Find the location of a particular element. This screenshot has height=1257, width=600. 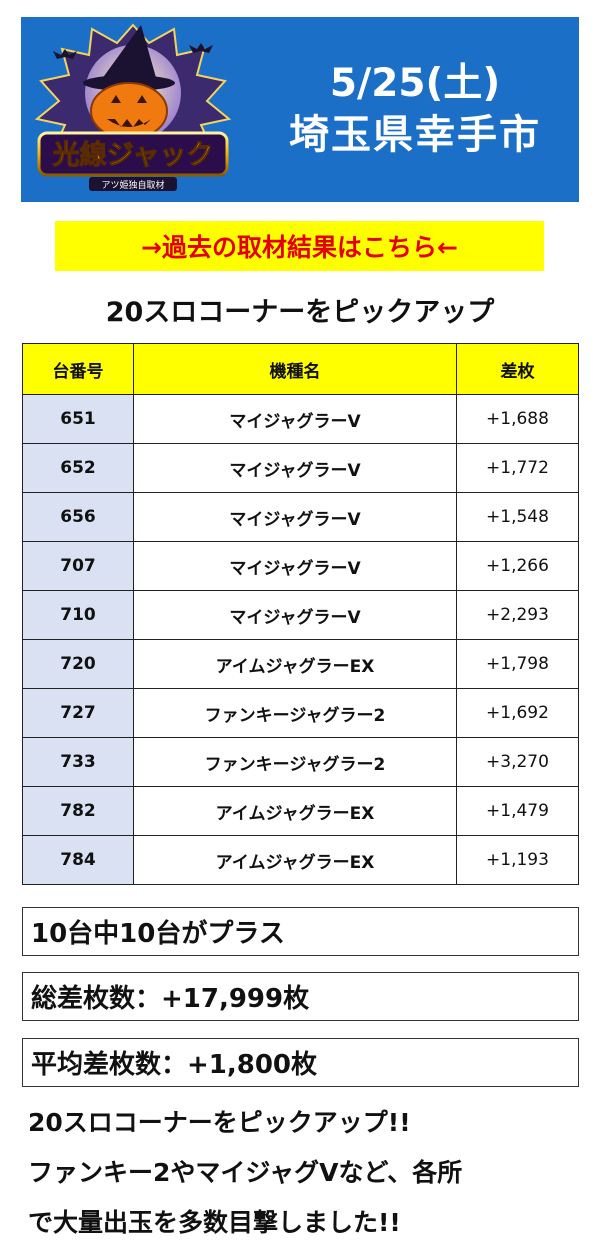

table-row: 727 ファンキージャグラー2 +1,692 is located at coordinates (300, 713).